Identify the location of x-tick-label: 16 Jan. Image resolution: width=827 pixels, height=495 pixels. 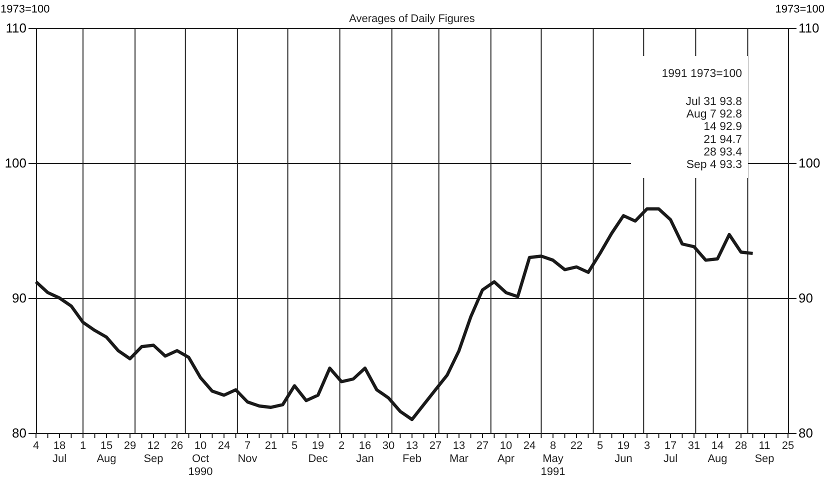
(365, 452).